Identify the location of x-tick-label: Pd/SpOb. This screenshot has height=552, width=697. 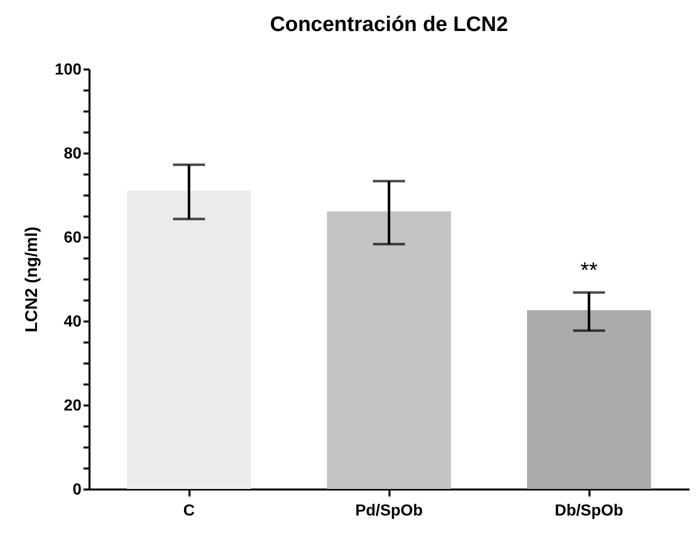
(389, 511).